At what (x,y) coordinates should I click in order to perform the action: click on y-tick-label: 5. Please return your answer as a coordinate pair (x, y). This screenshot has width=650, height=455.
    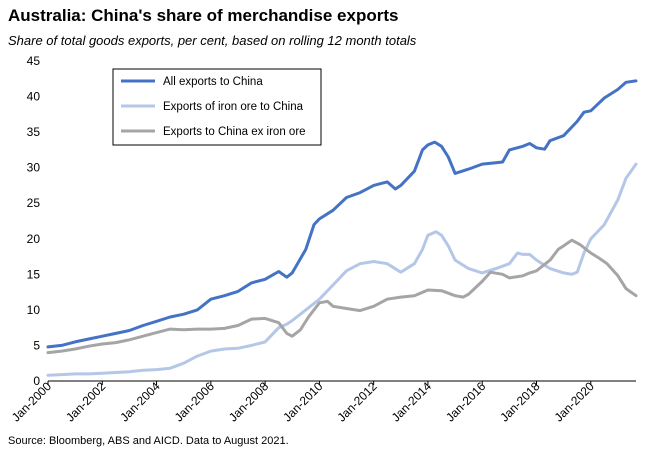
    Looking at the image, I should click on (36, 345).